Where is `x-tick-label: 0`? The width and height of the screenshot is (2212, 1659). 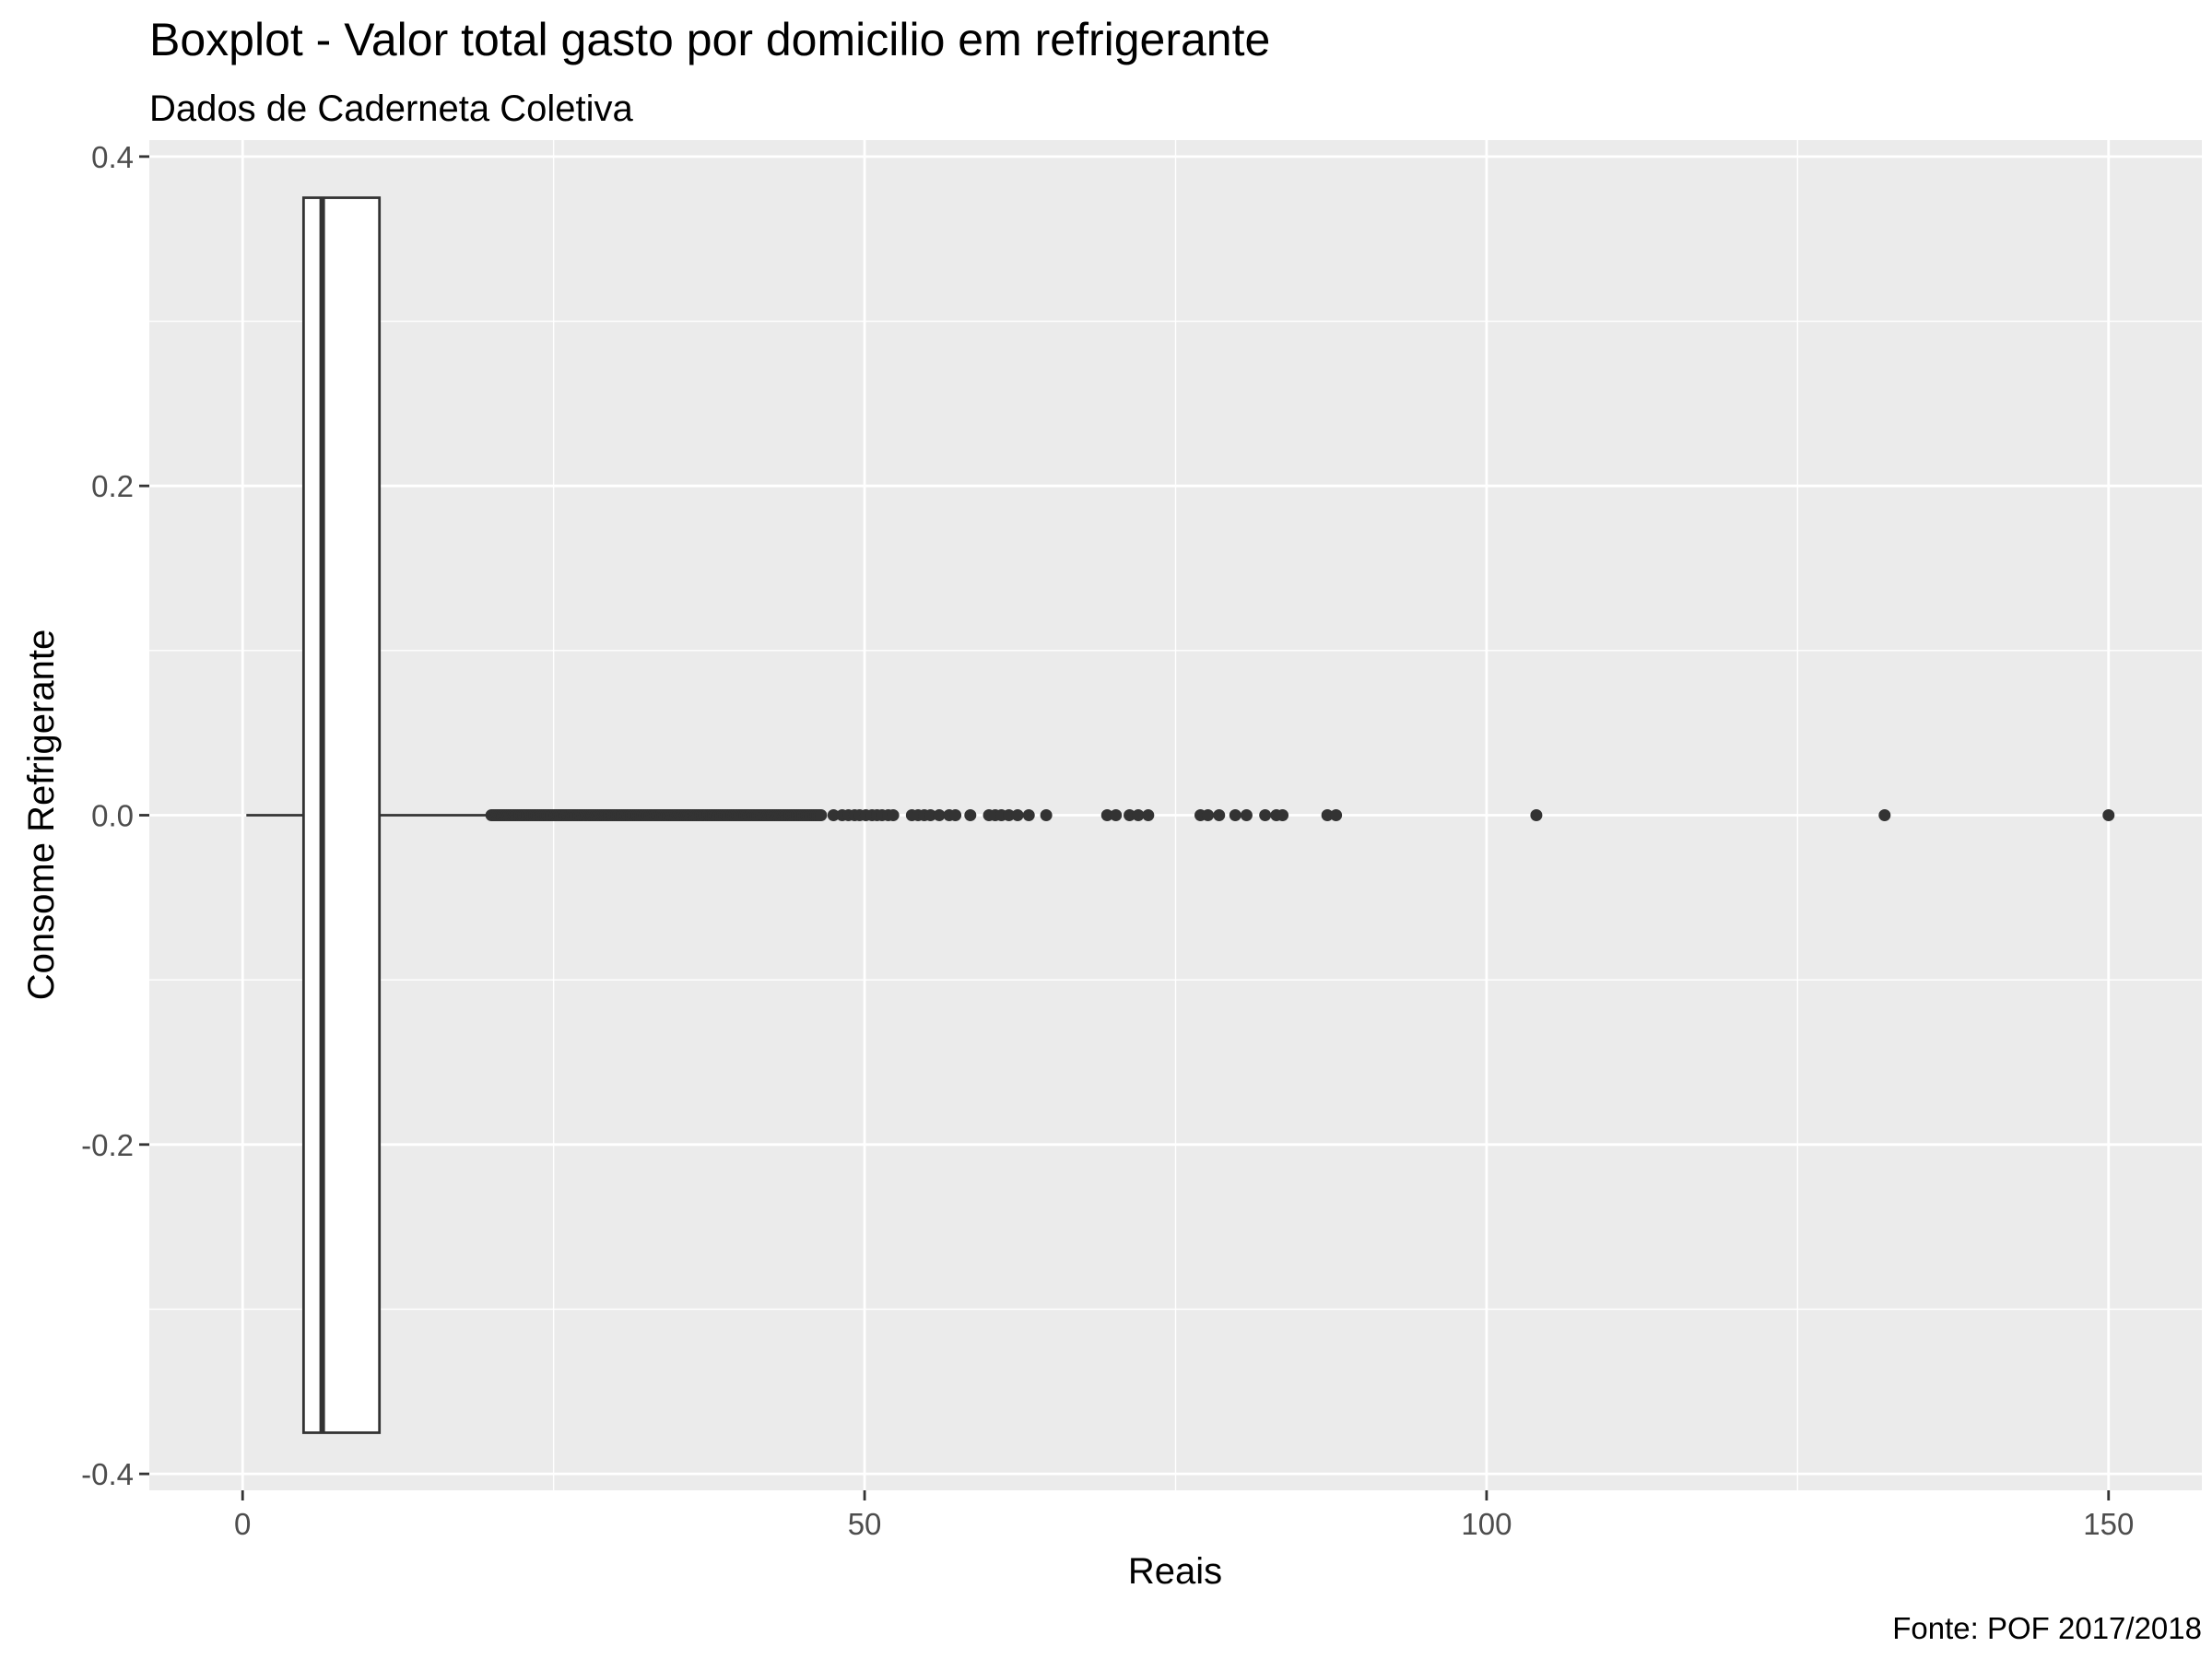
x-tick-label: 0 is located at coordinates (242, 1524).